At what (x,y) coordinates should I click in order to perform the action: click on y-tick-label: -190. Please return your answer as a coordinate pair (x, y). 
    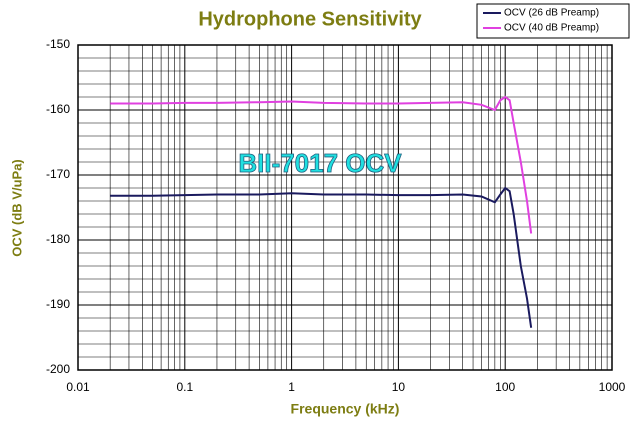
    Looking at the image, I should click on (58, 304).